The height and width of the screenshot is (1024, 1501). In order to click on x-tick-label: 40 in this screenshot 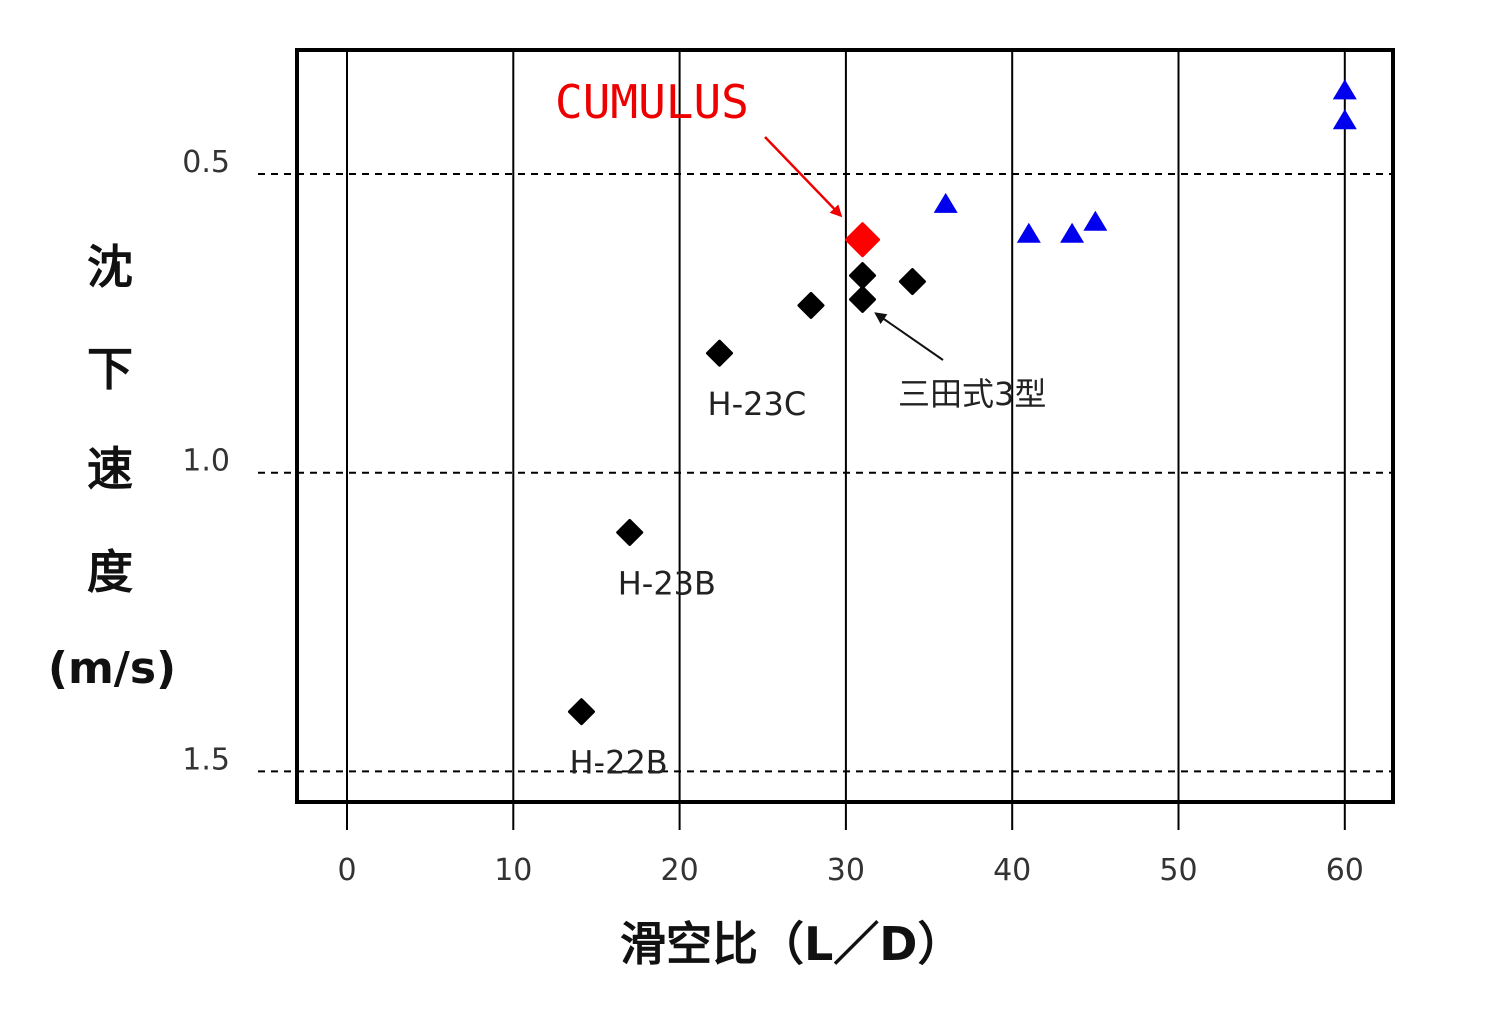, I will do `click(1012, 870)`.